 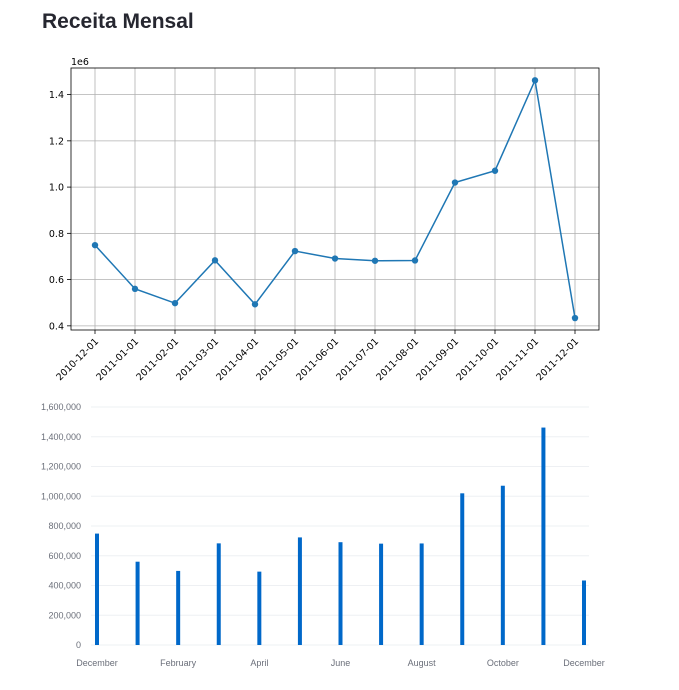 I want to click on x-tick-label: April, so click(x=259, y=663).